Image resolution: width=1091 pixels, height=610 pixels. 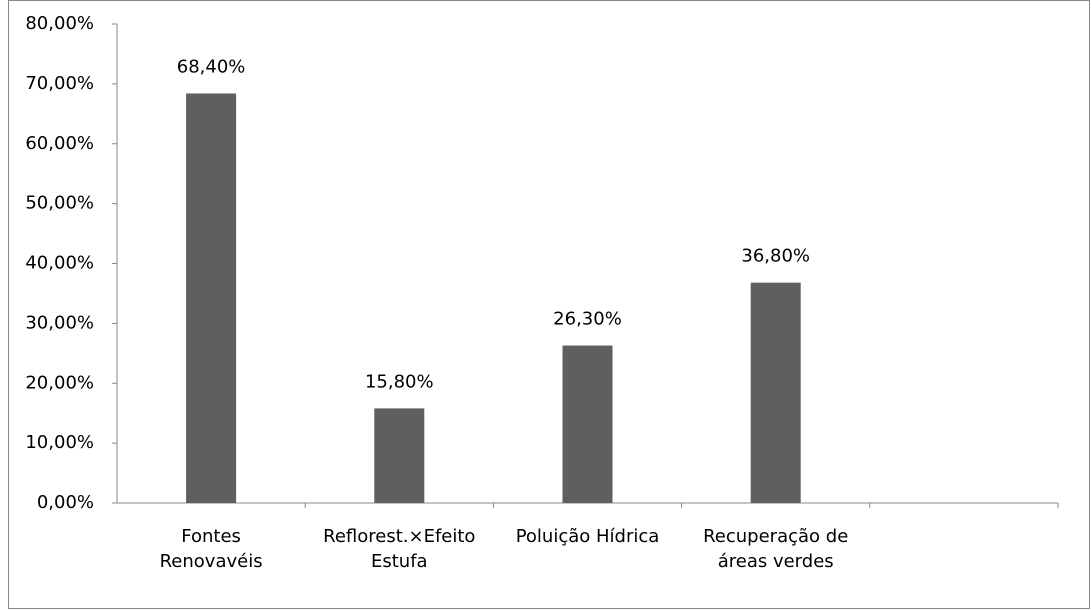 I want to click on x-tick-label: Poluição Hídrica, so click(x=588, y=536).